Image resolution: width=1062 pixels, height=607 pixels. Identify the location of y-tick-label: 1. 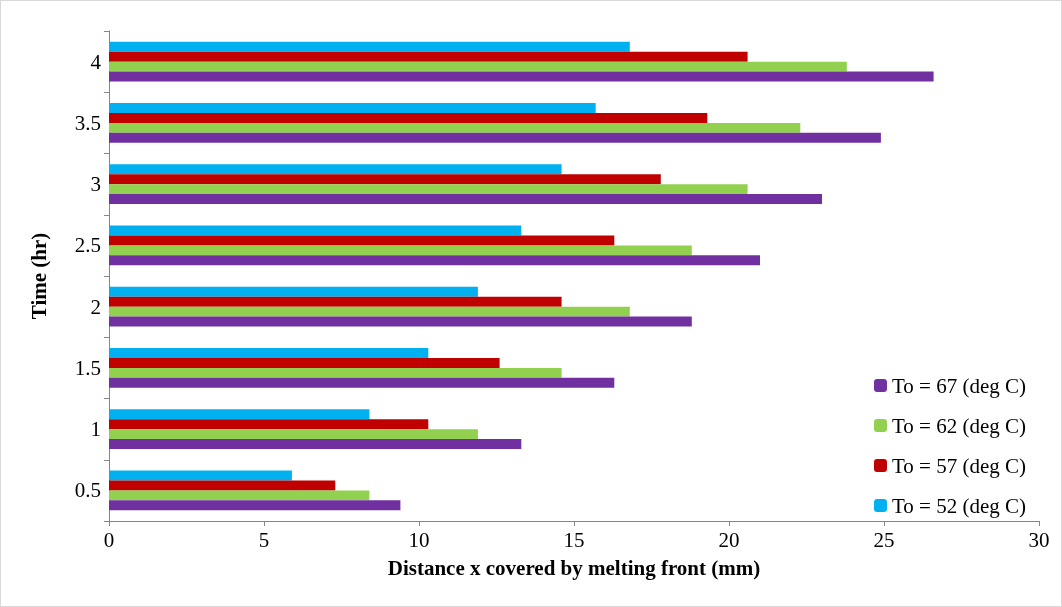
(95, 429).